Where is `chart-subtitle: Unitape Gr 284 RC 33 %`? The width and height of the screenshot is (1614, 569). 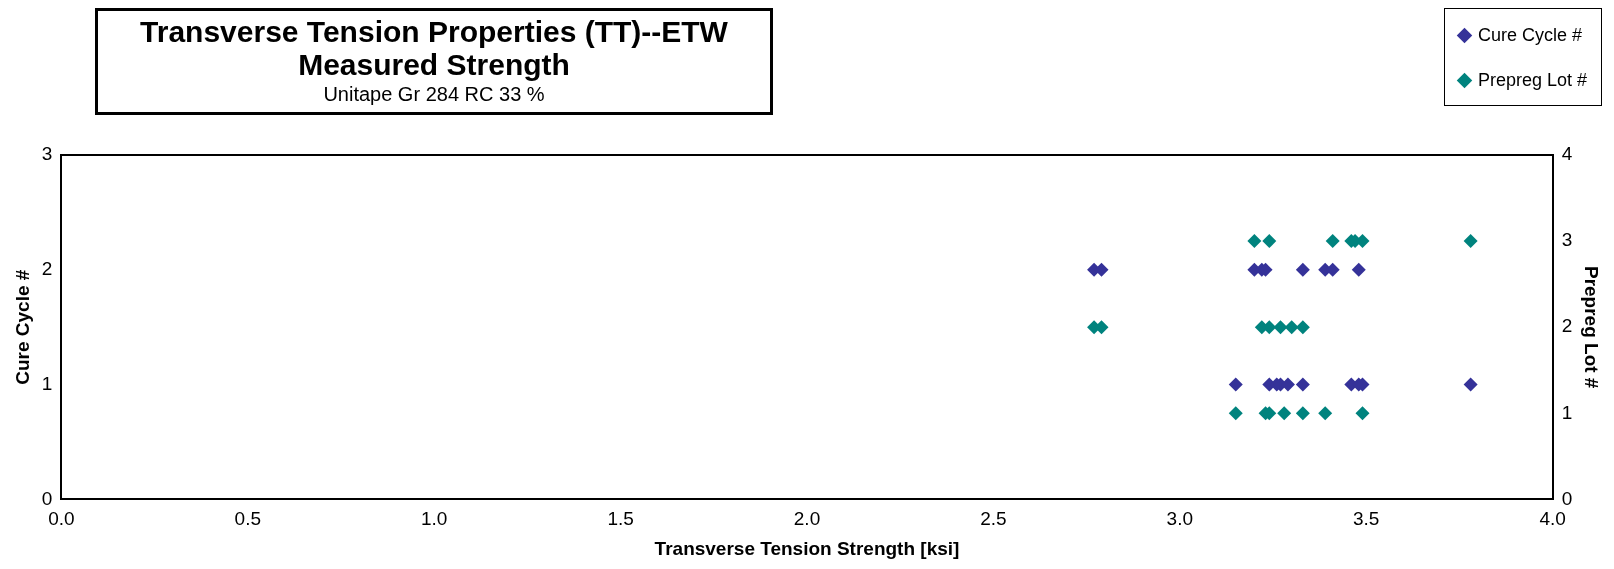 chart-subtitle: Unitape Gr 284 RC 33 % is located at coordinates (434, 94).